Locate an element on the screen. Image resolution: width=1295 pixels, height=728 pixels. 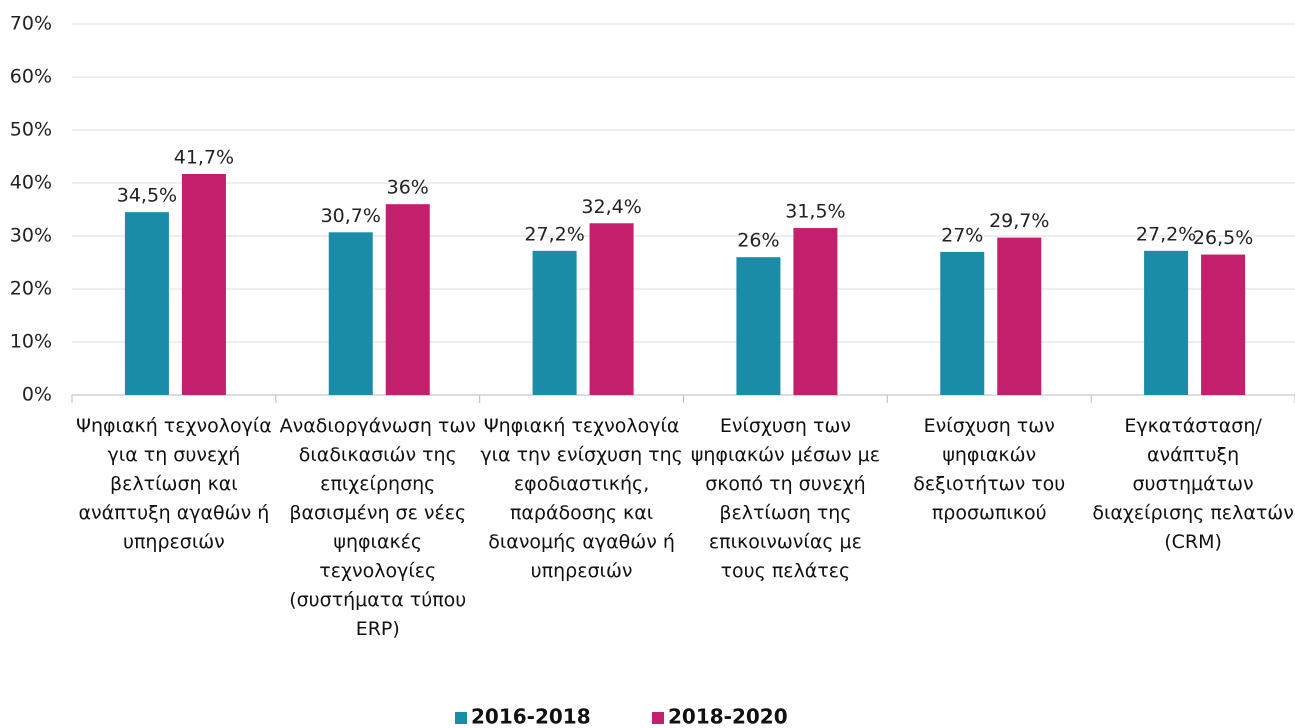
data-label: 41,7% is located at coordinates (204, 157).